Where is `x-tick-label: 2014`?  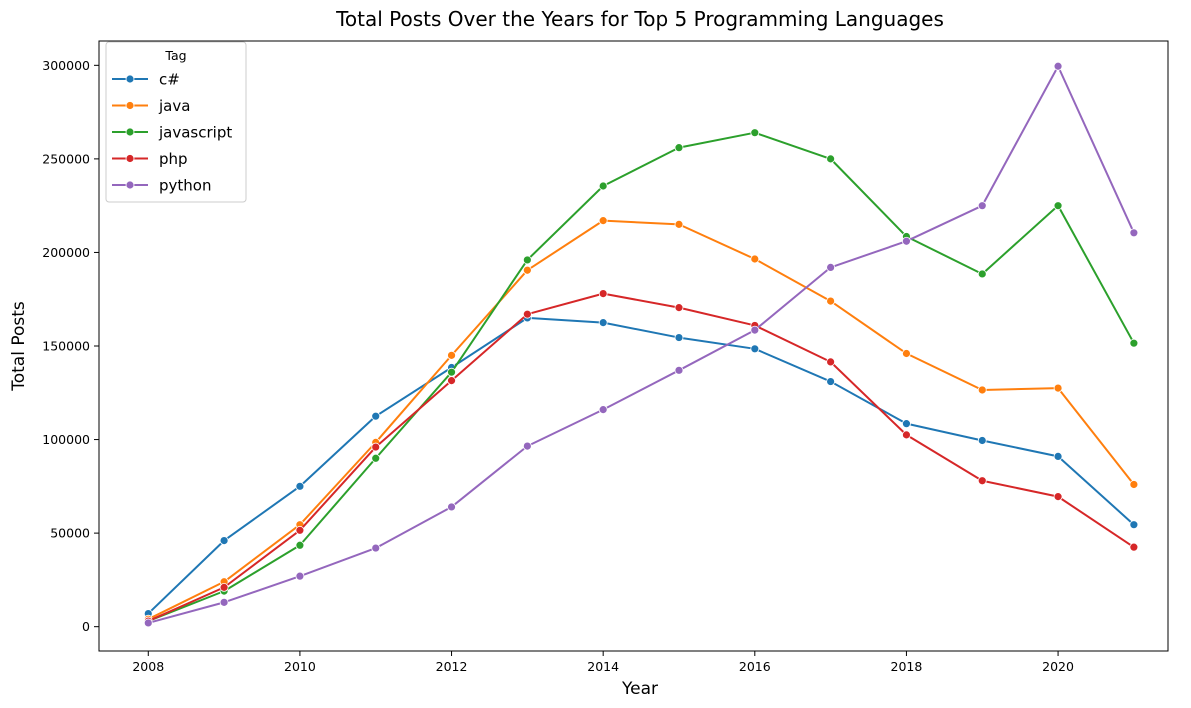 x-tick-label: 2014 is located at coordinates (603, 666).